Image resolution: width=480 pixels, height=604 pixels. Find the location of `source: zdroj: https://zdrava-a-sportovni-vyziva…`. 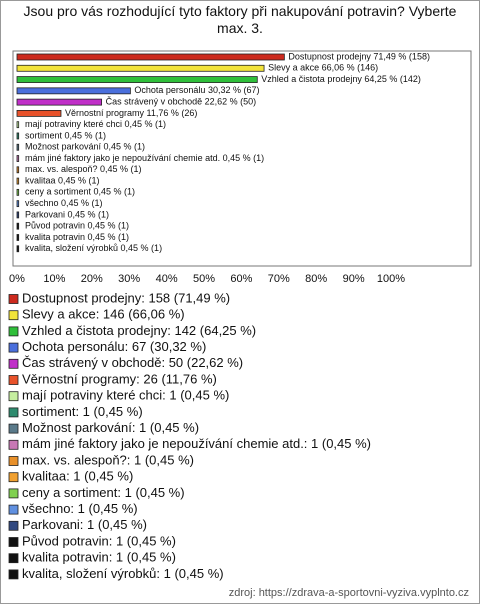

source: zdroj: https://zdrava-a-sportovni-vyziva… is located at coordinates (349, 593).